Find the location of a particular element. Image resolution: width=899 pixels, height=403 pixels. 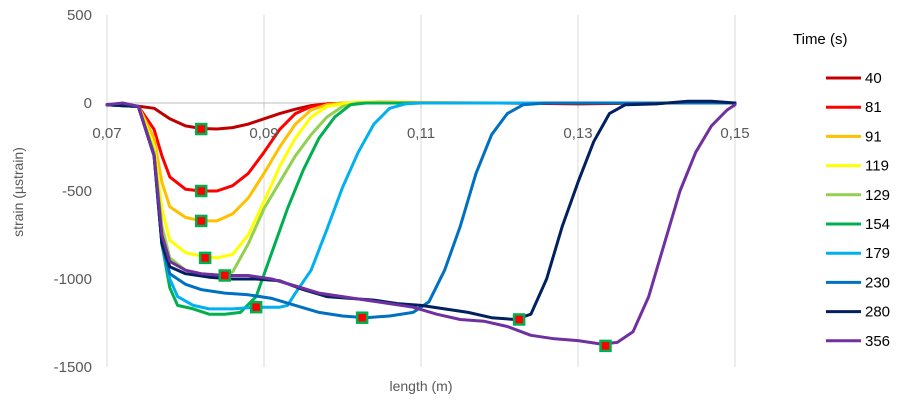

legend-label-81: 81 is located at coordinates (873, 107).